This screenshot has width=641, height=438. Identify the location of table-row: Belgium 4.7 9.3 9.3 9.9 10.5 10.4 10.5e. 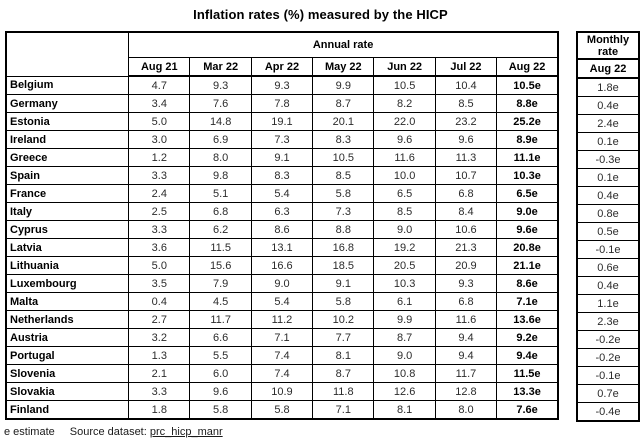
(282, 85).